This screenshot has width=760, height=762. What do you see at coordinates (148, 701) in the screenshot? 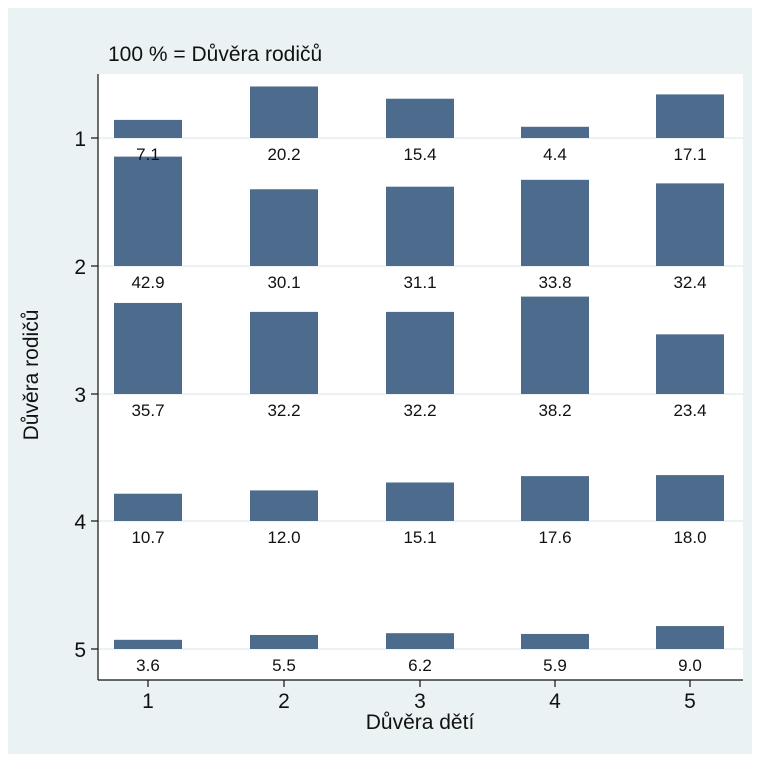
I see `x-tick-label: 1` at bounding box center [148, 701].